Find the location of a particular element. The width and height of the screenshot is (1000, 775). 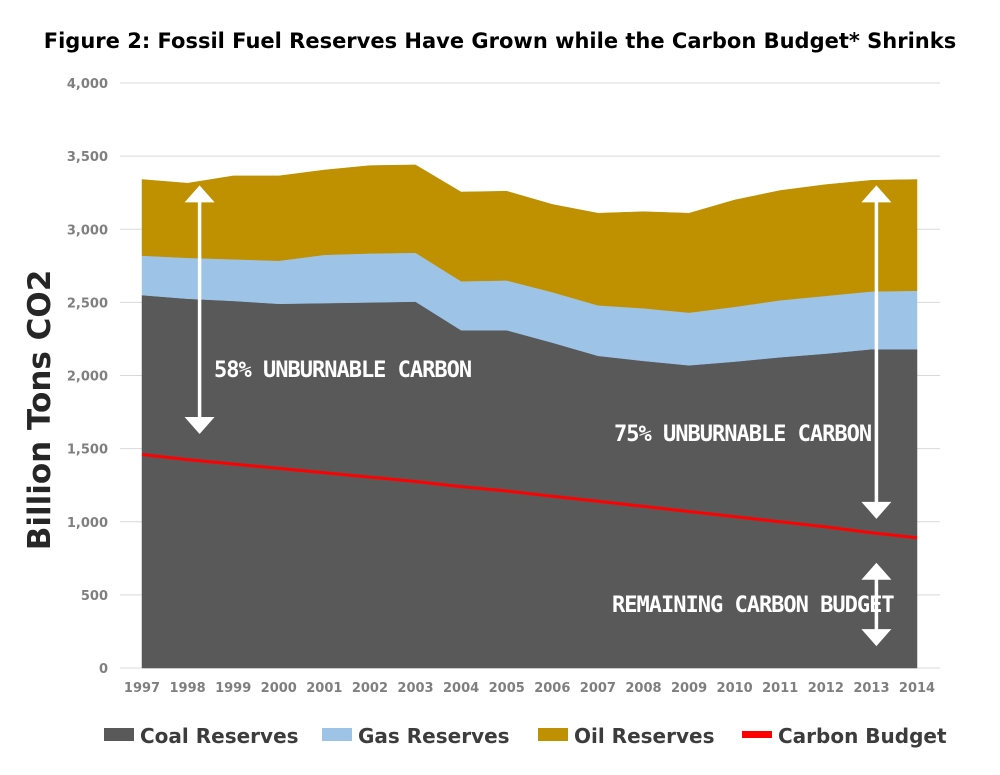

y-tick-label: 2,000 is located at coordinates (87, 377).